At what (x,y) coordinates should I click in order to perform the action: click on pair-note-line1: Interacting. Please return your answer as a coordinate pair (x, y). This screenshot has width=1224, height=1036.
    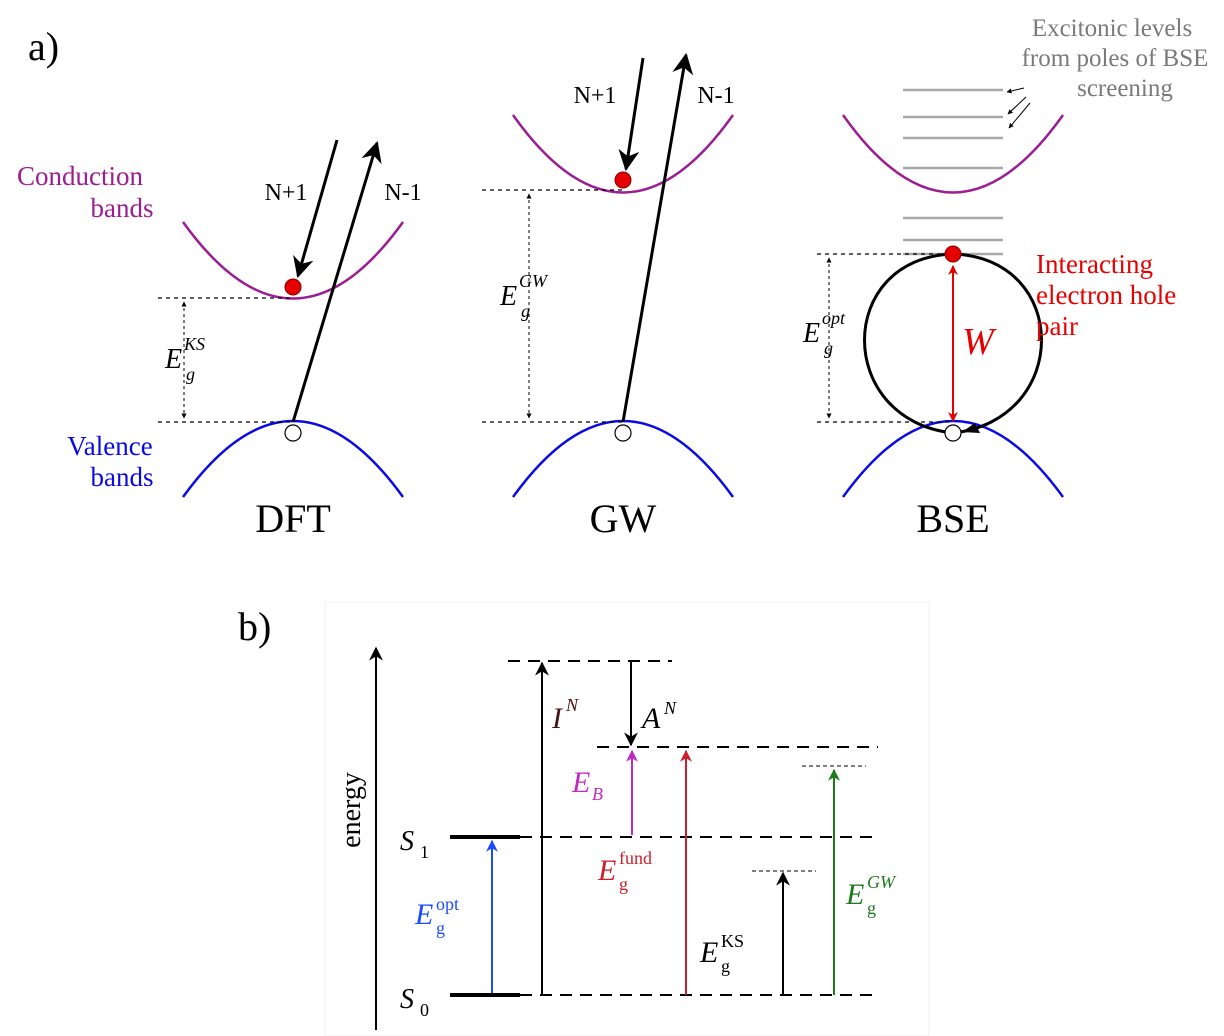
    Looking at the image, I should click on (1094, 264).